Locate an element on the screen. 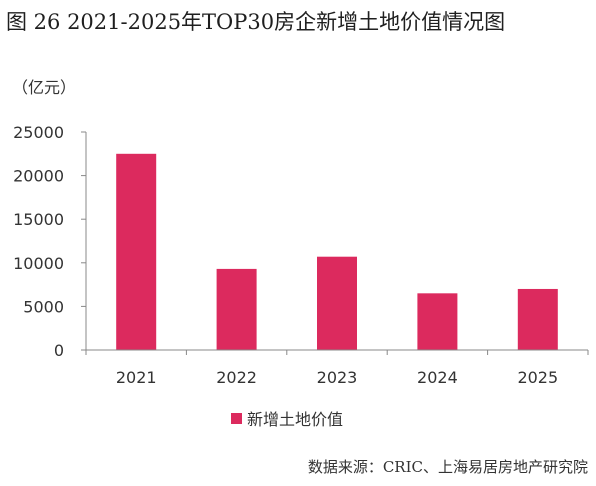 The height and width of the screenshot is (486, 596). y-tick-label: 10000 is located at coordinates (38, 263).